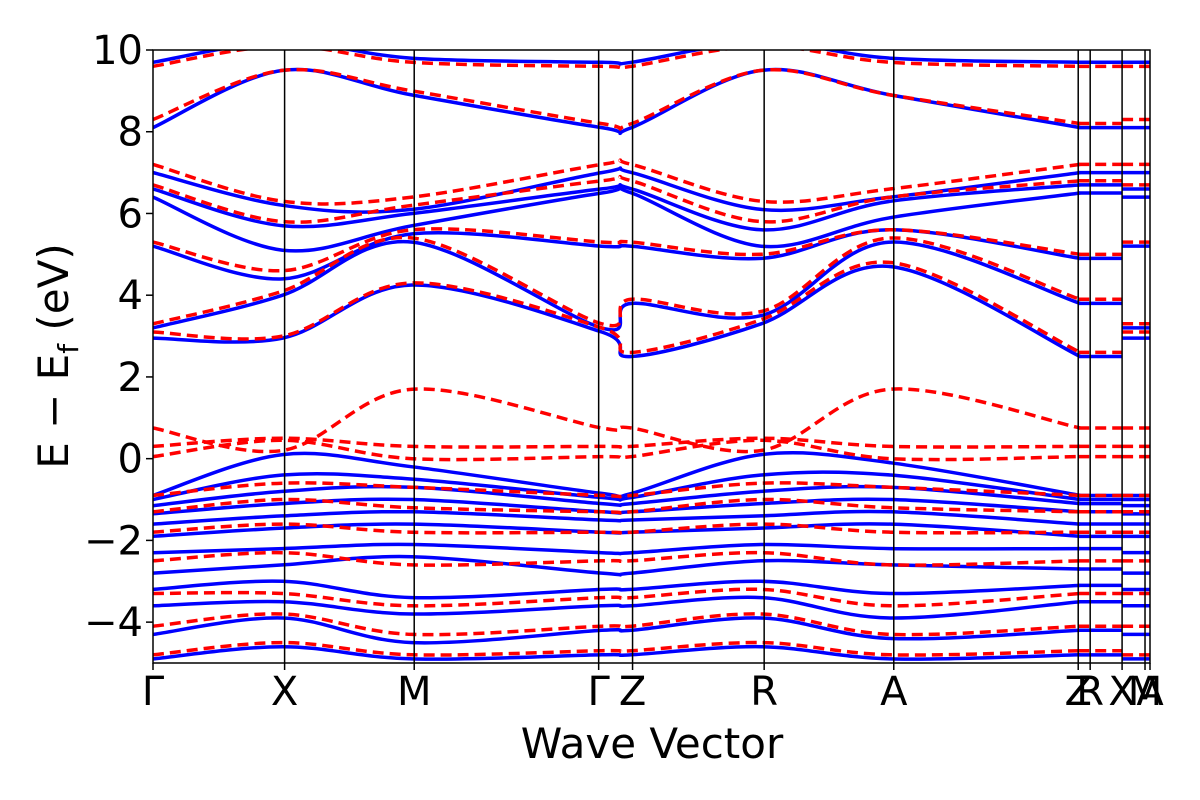 The width and height of the screenshot is (1200, 800). What do you see at coordinates (130, 296) in the screenshot?
I see `y-tick-label: 4` at bounding box center [130, 296].